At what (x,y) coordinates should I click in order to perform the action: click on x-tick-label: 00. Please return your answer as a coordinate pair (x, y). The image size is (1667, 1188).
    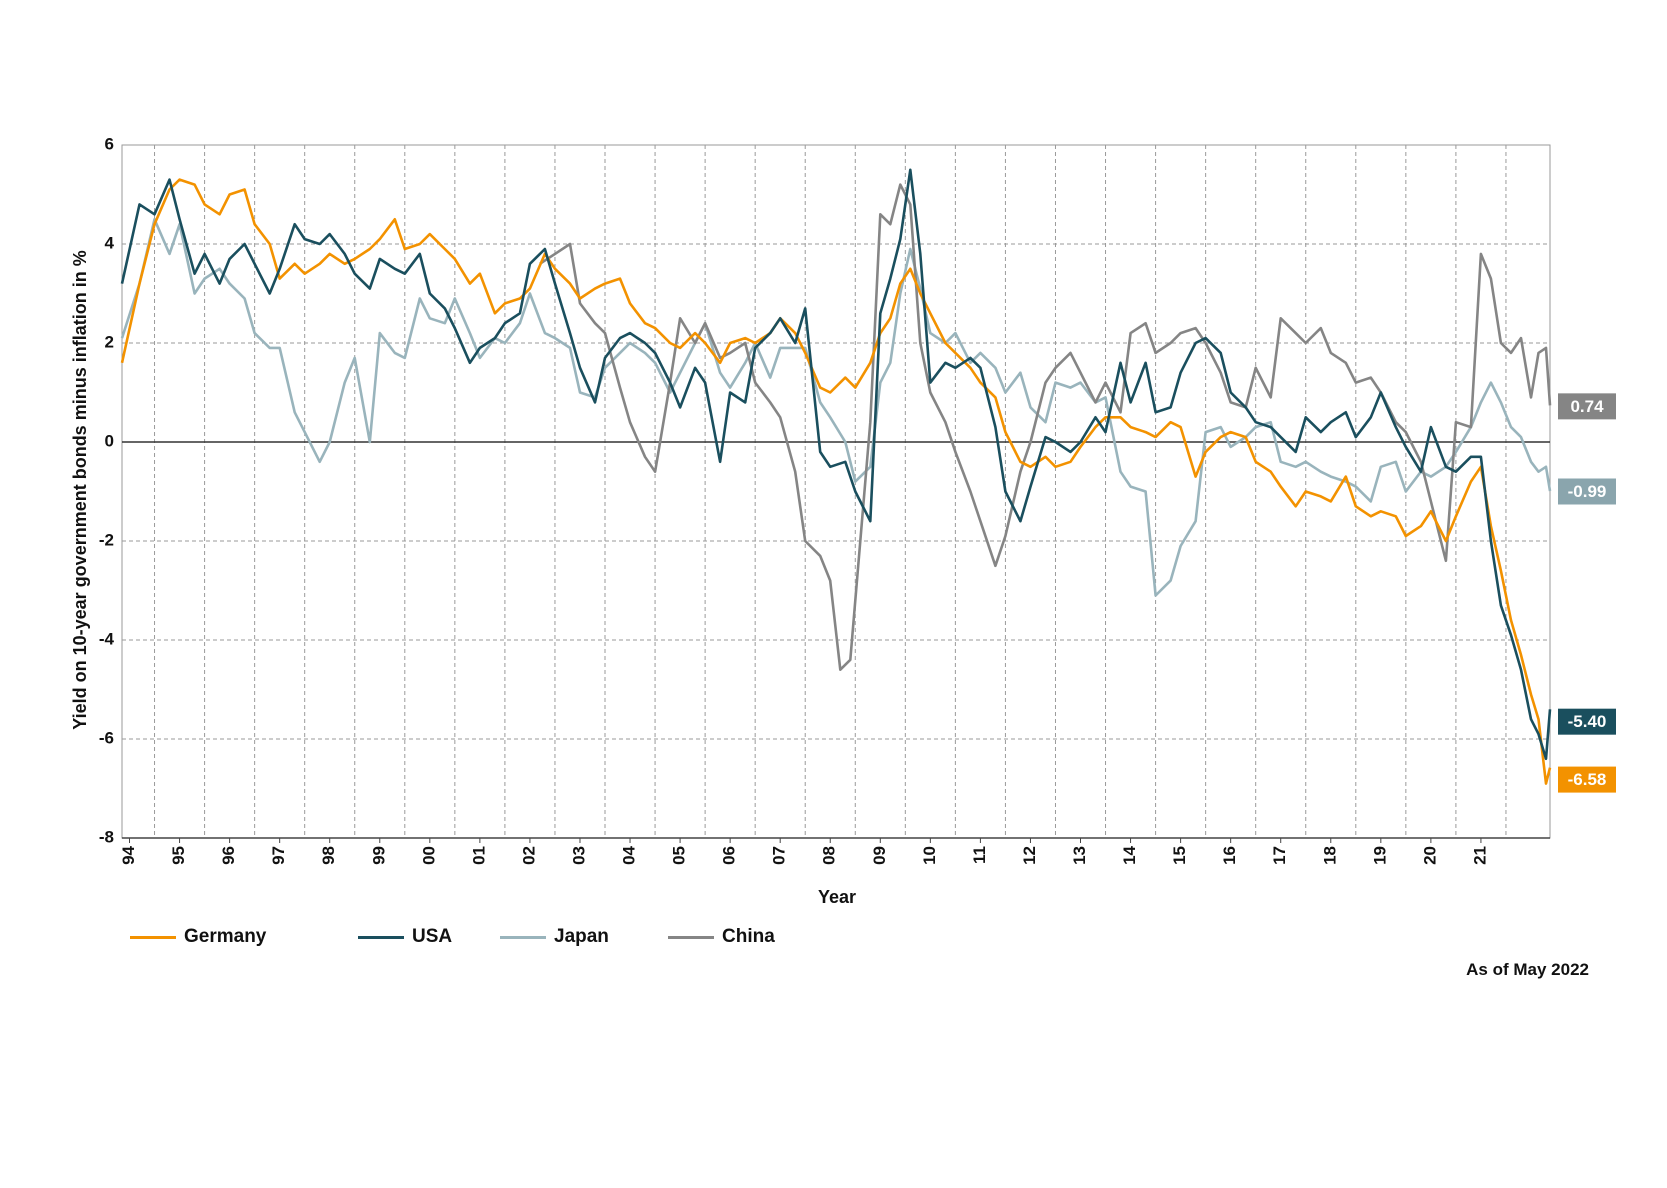
    Looking at the image, I should click on (428, 855).